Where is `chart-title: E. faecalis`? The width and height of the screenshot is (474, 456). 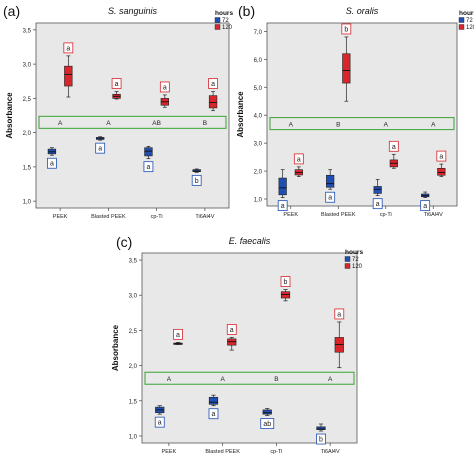 chart-title: E. faecalis is located at coordinates (250, 241).